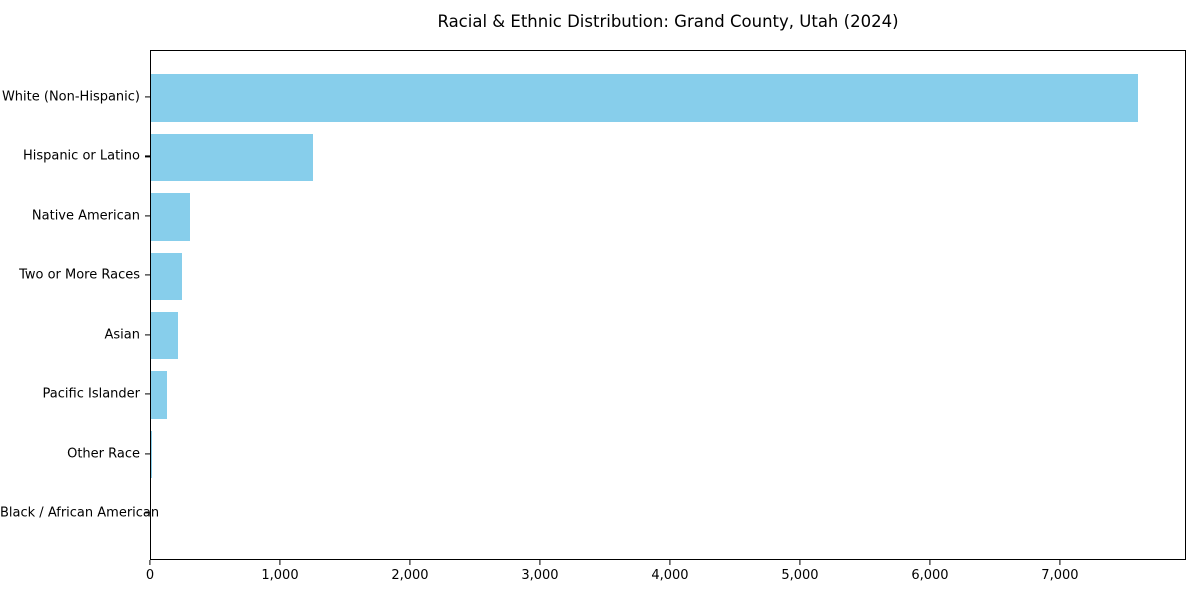 The height and width of the screenshot is (600, 1200). What do you see at coordinates (150, 575) in the screenshot?
I see `x-tick-label-0: 0` at bounding box center [150, 575].